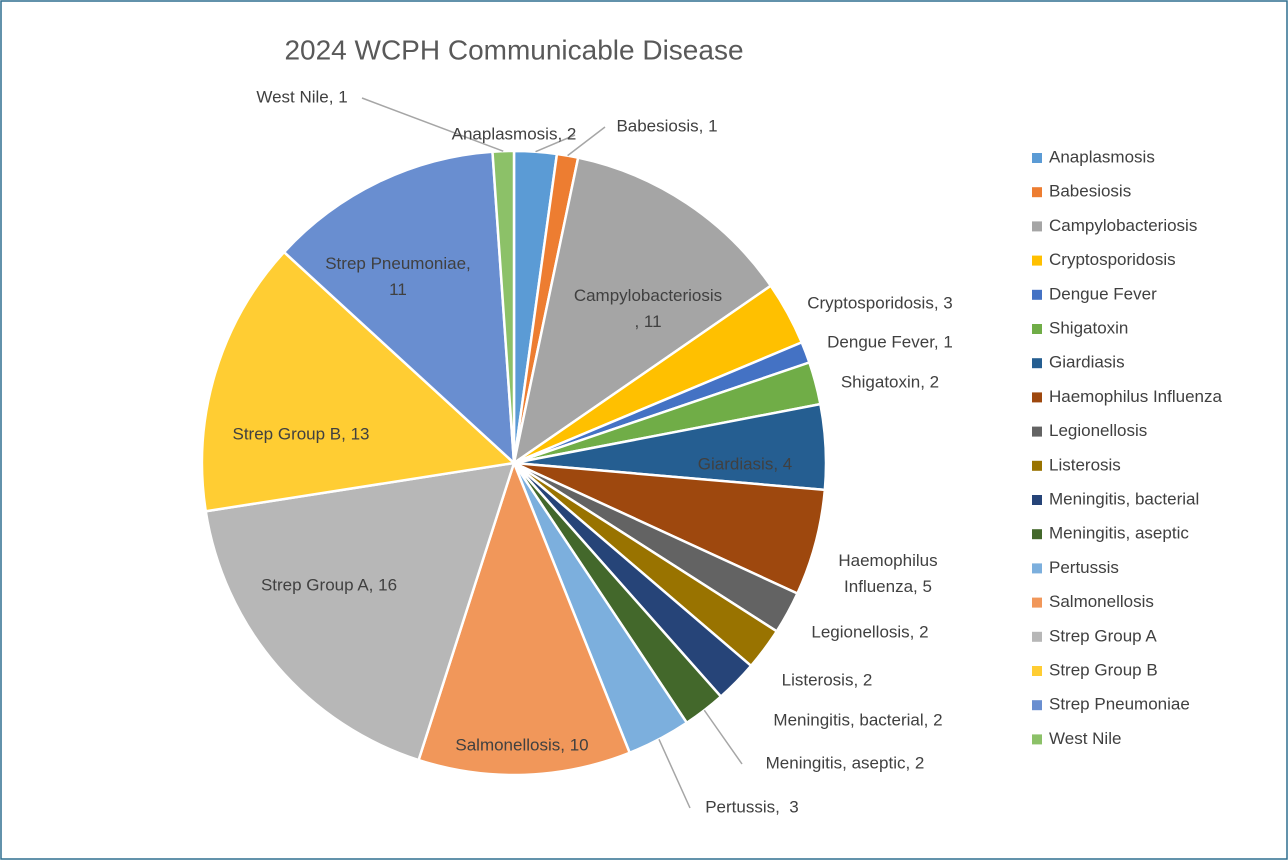  I want to click on data-label: West Nile, 1, so click(301, 96).